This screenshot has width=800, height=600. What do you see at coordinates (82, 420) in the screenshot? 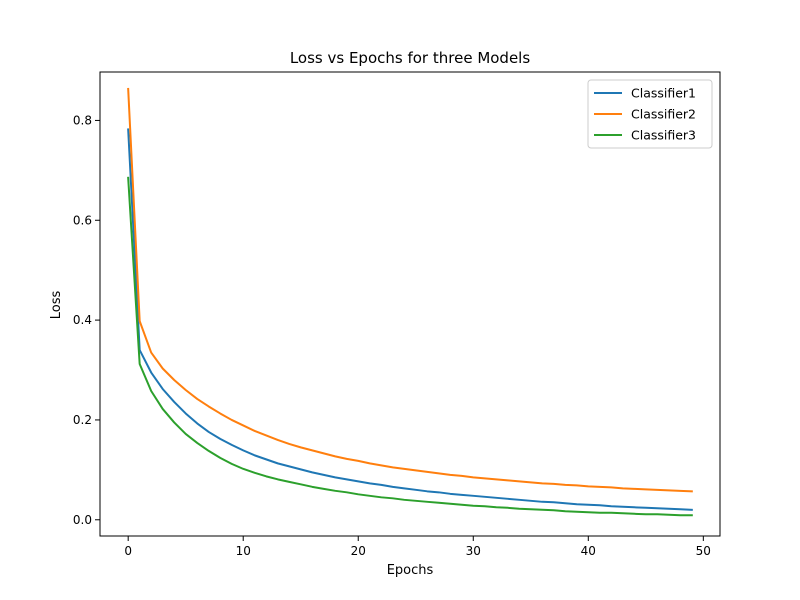
I see `y-tick-label: 0.2` at bounding box center [82, 420].